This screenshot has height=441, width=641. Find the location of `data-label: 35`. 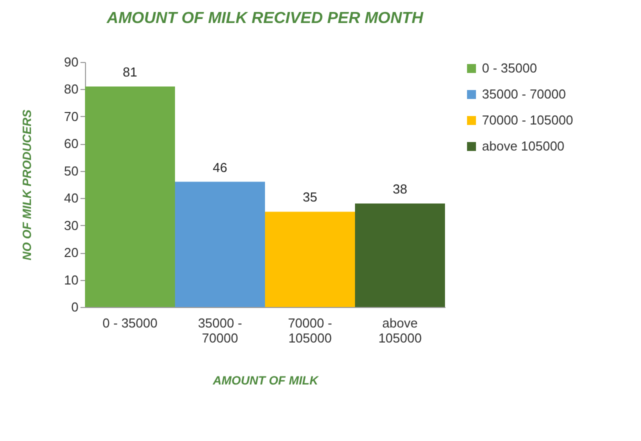

data-label: 35 is located at coordinates (310, 197).